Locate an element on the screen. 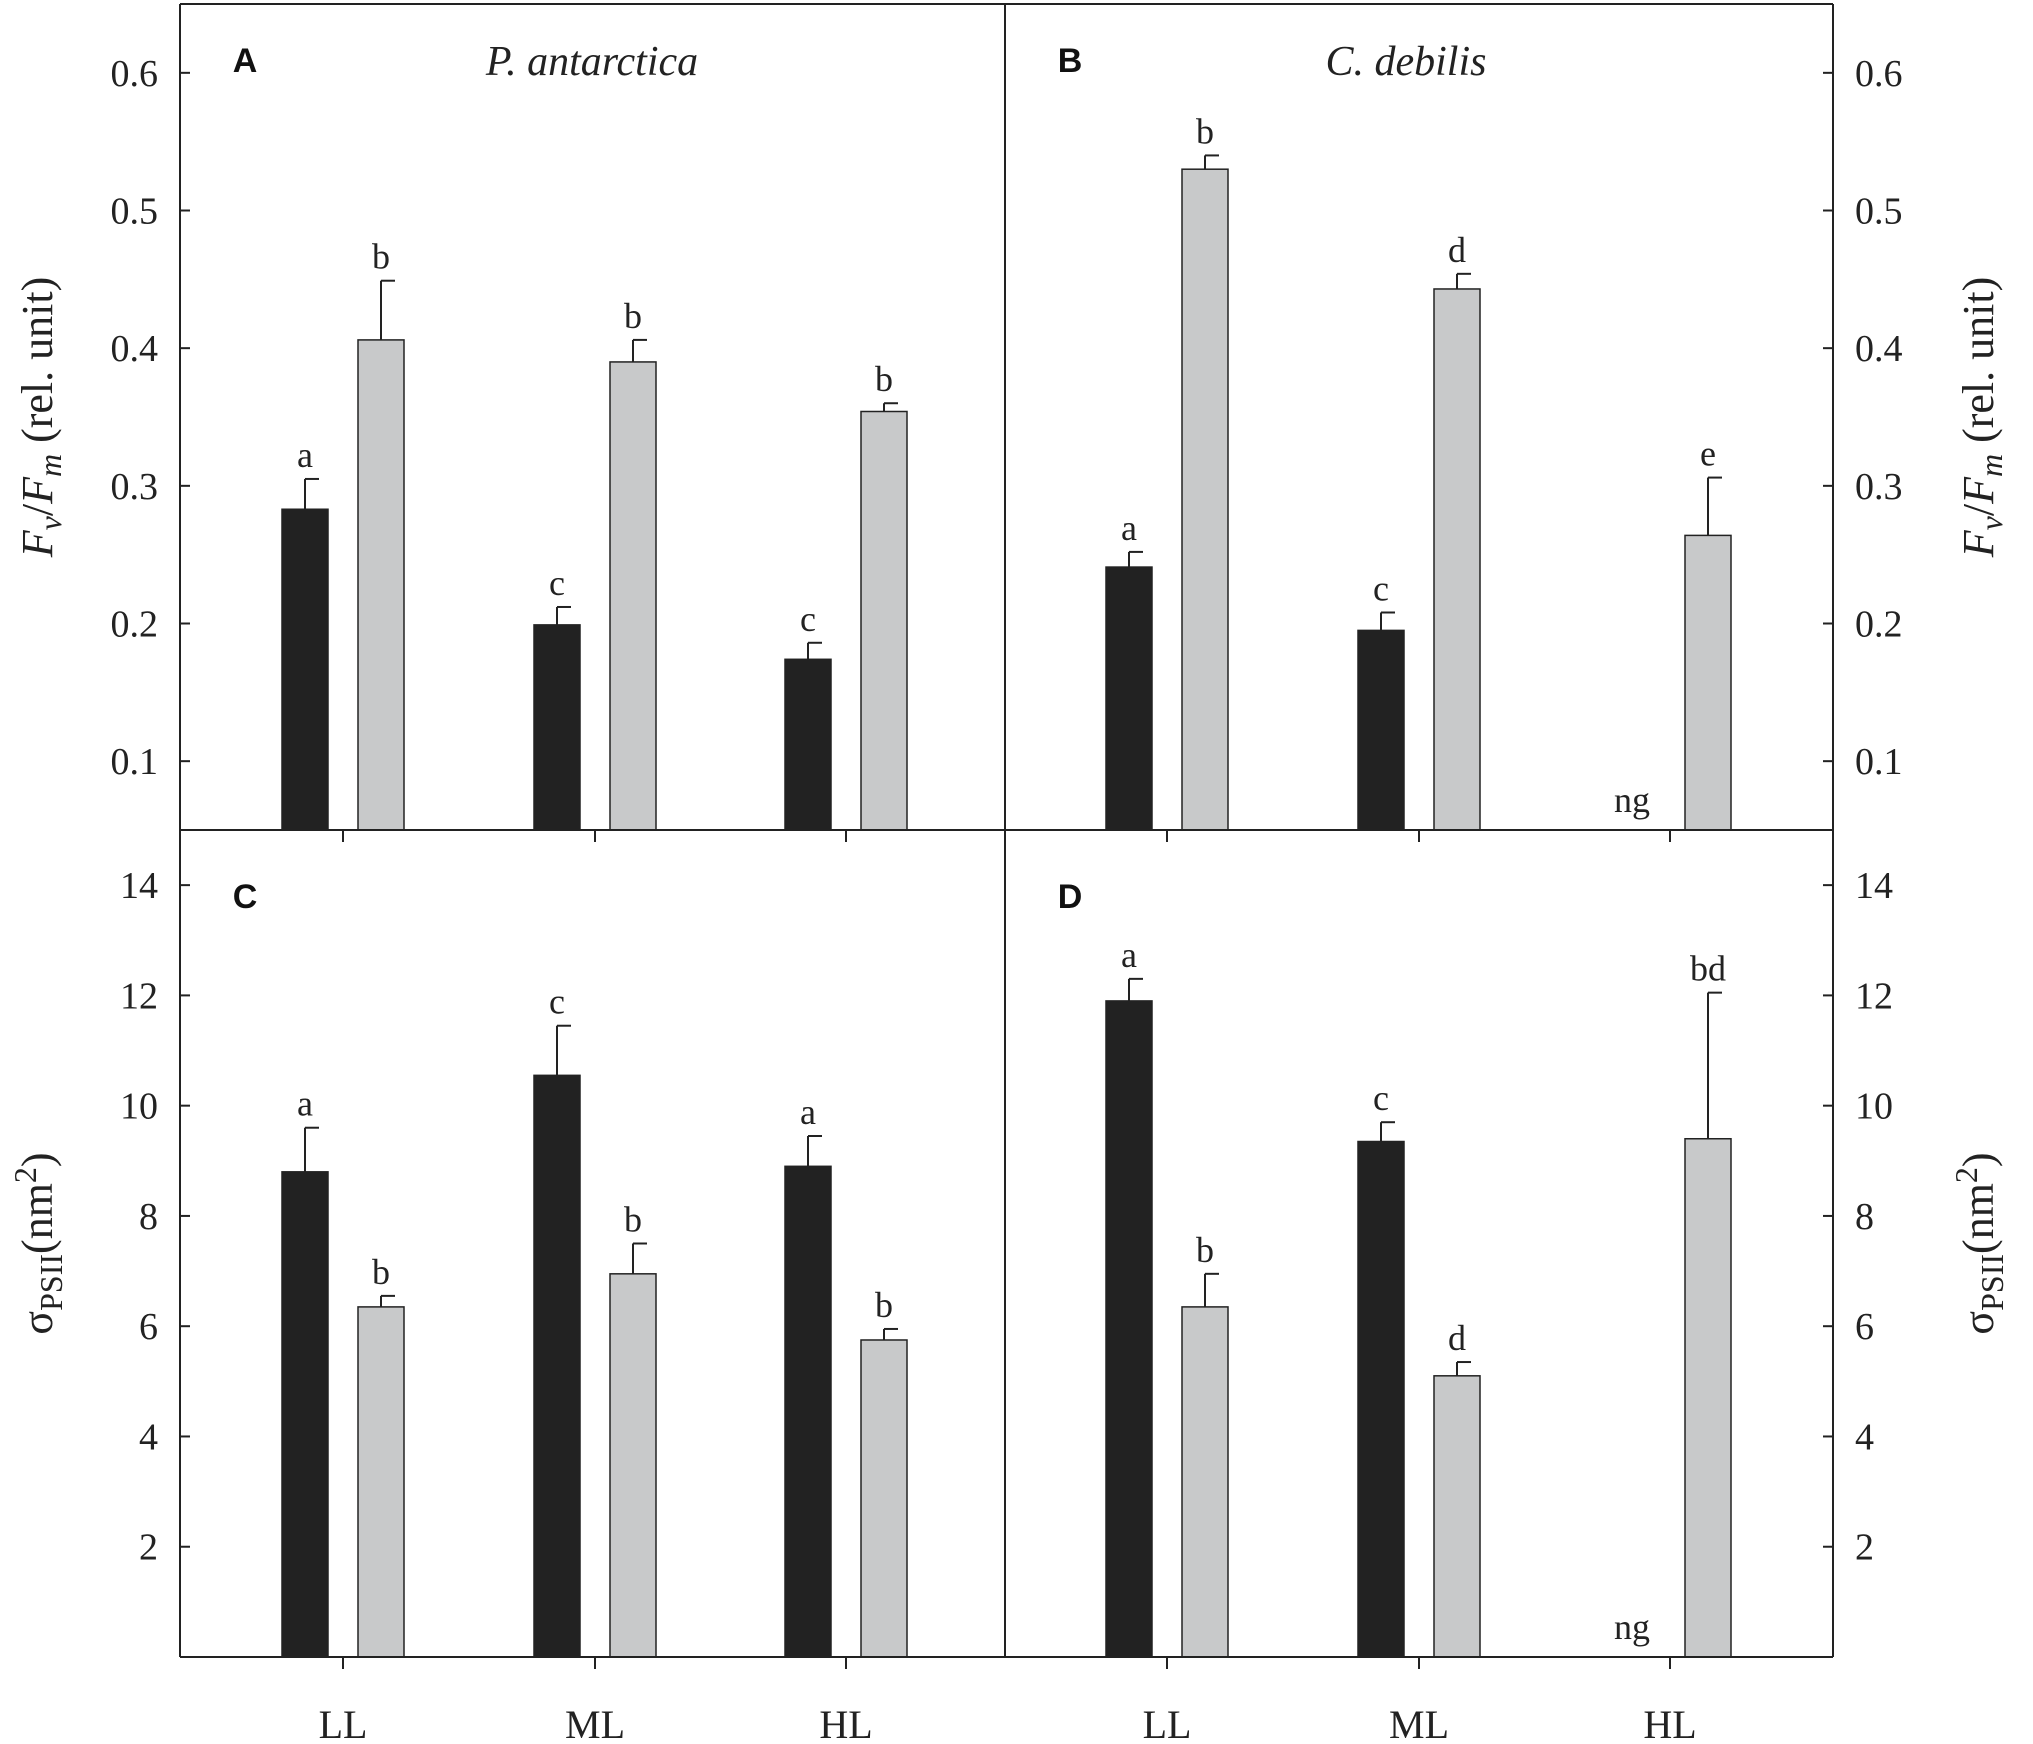 The height and width of the screenshot is (1744, 2033). bar-D-dark-LL is located at coordinates (1129, 1329).